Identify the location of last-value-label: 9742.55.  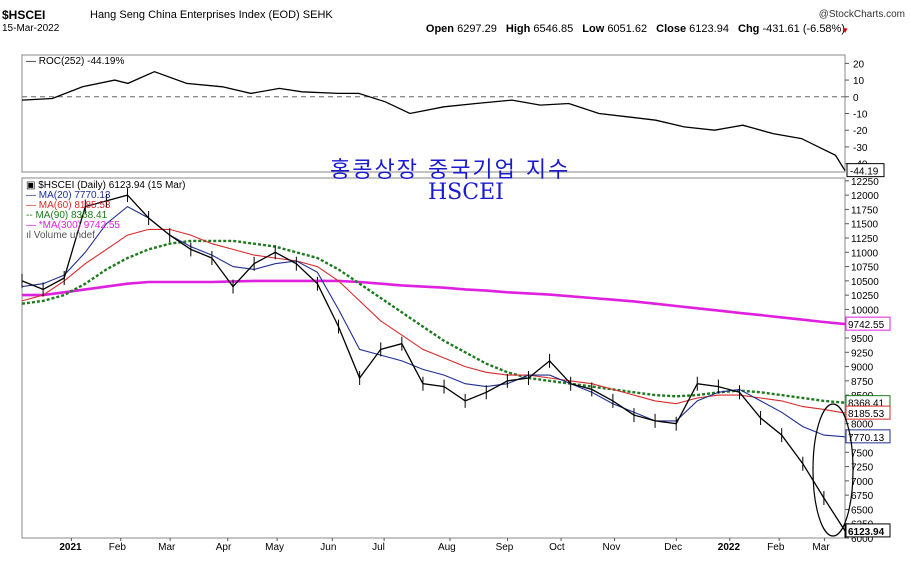
(866, 325).